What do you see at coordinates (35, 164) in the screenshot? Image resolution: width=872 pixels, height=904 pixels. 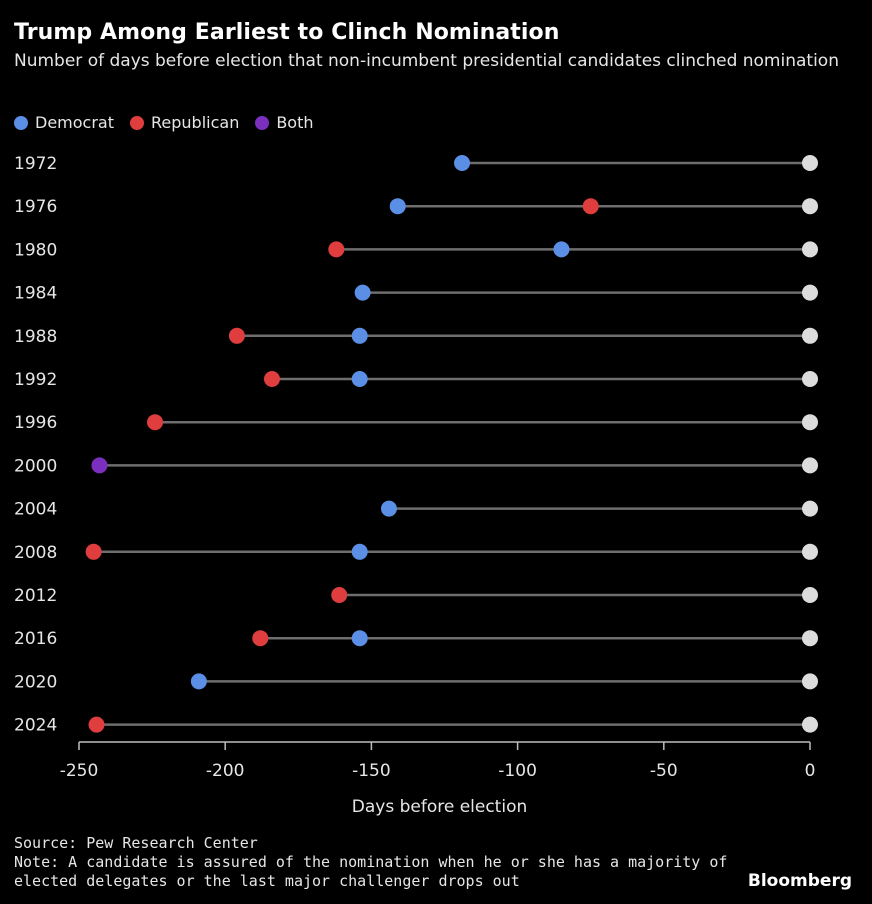 I see `year-label-1972: 1972` at bounding box center [35, 164].